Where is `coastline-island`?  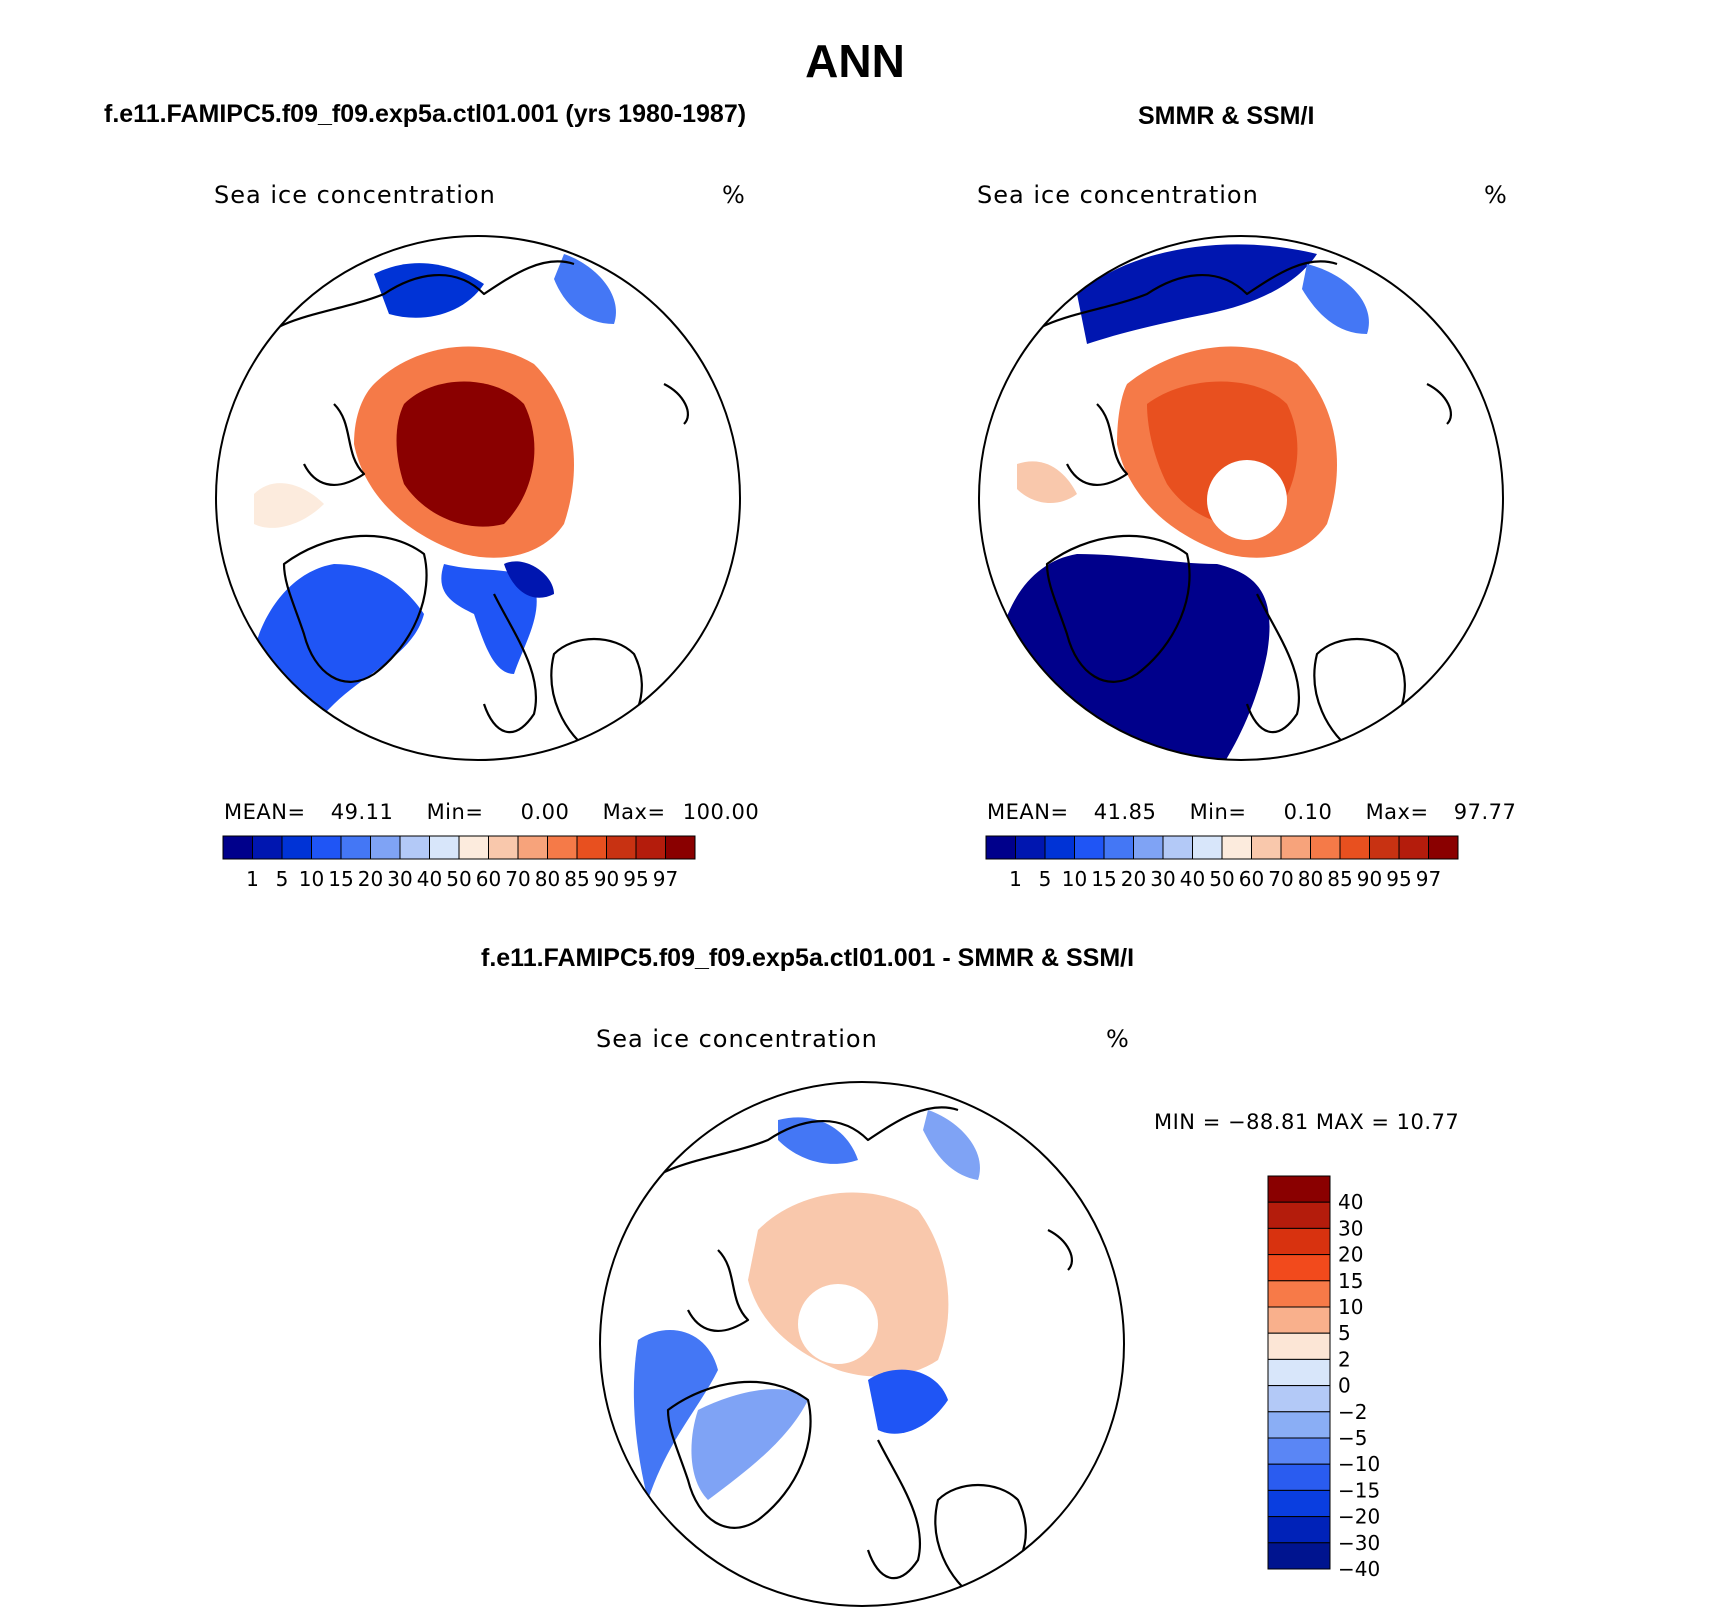
coastline-island is located at coordinates (676, 404).